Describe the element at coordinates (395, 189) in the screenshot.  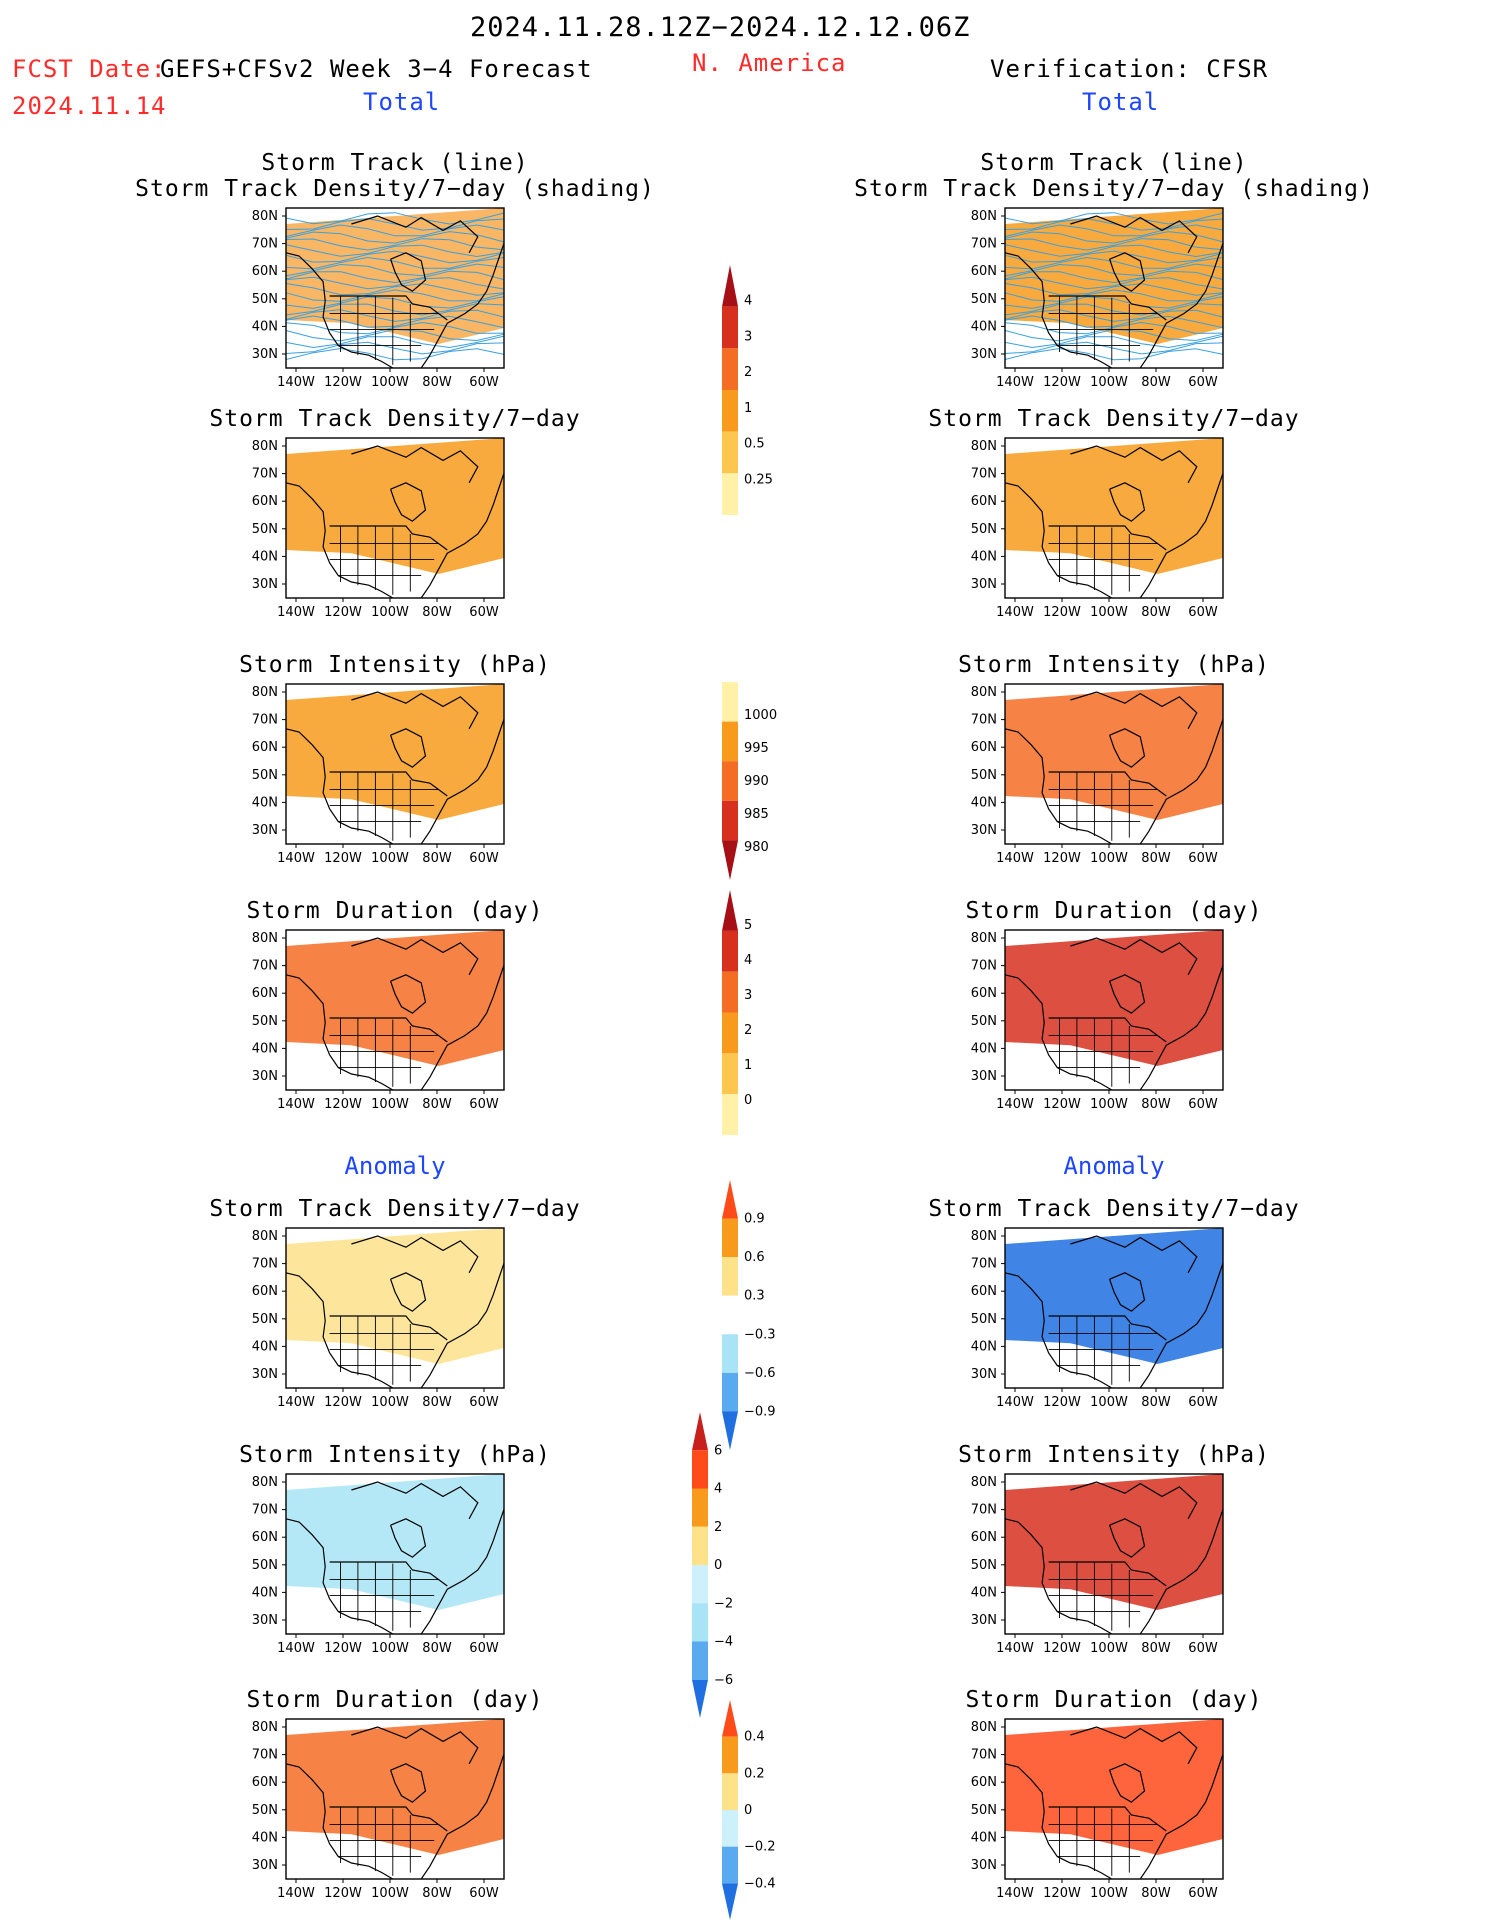
I see `panel-title: Storm Track Density/7−day (shading)` at that location.